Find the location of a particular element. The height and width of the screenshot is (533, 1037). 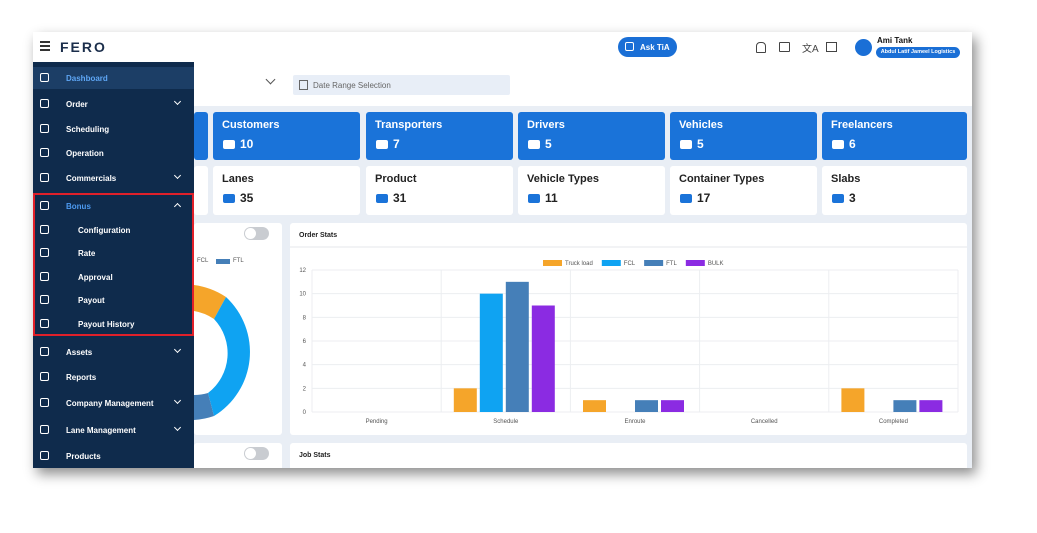

sidebar-label: Scheduling is located at coordinates (88, 129).